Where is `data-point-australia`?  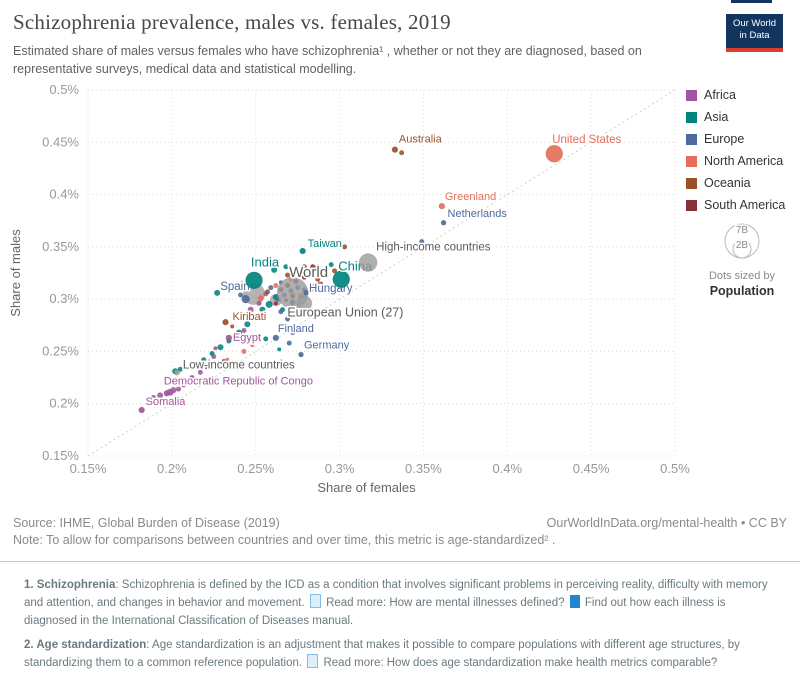
data-point-australia is located at coordinates (395, 149).